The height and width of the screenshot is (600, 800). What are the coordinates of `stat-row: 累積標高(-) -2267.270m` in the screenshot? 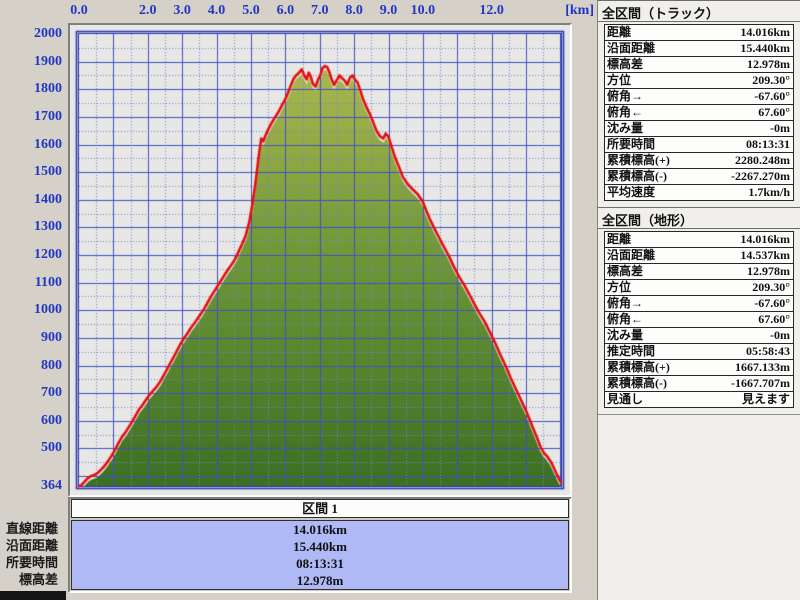 It's located at (699, 177).